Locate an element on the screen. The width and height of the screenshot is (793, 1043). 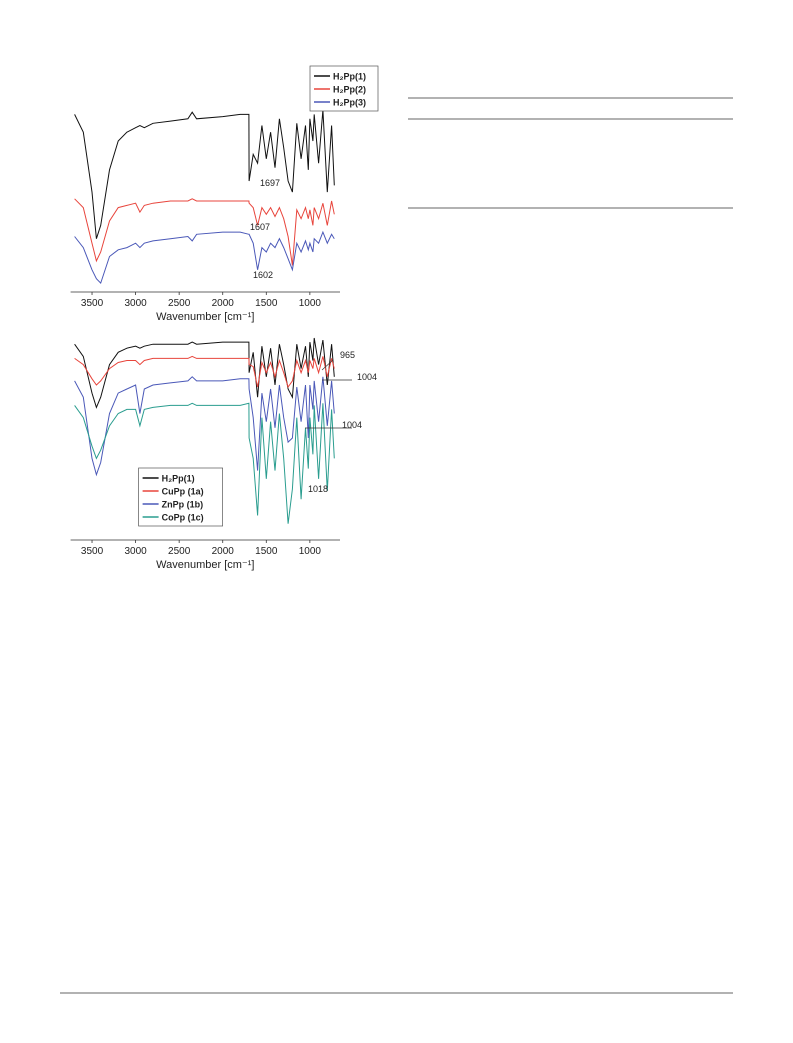
peak-label: 1602 is located at coordinates (263, 275).